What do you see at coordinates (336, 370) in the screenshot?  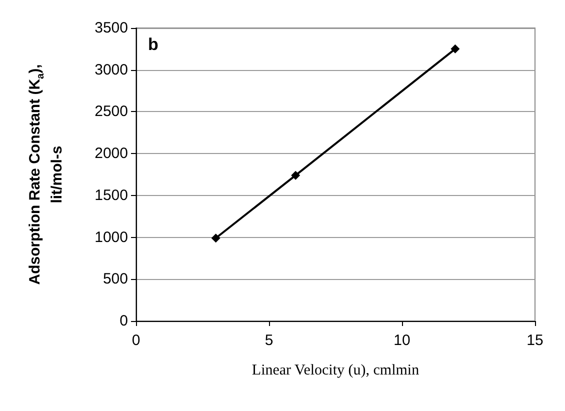 I see `x-axis-title: Linear Velocity (u), cmlmin` at bounding box center [336, 370].